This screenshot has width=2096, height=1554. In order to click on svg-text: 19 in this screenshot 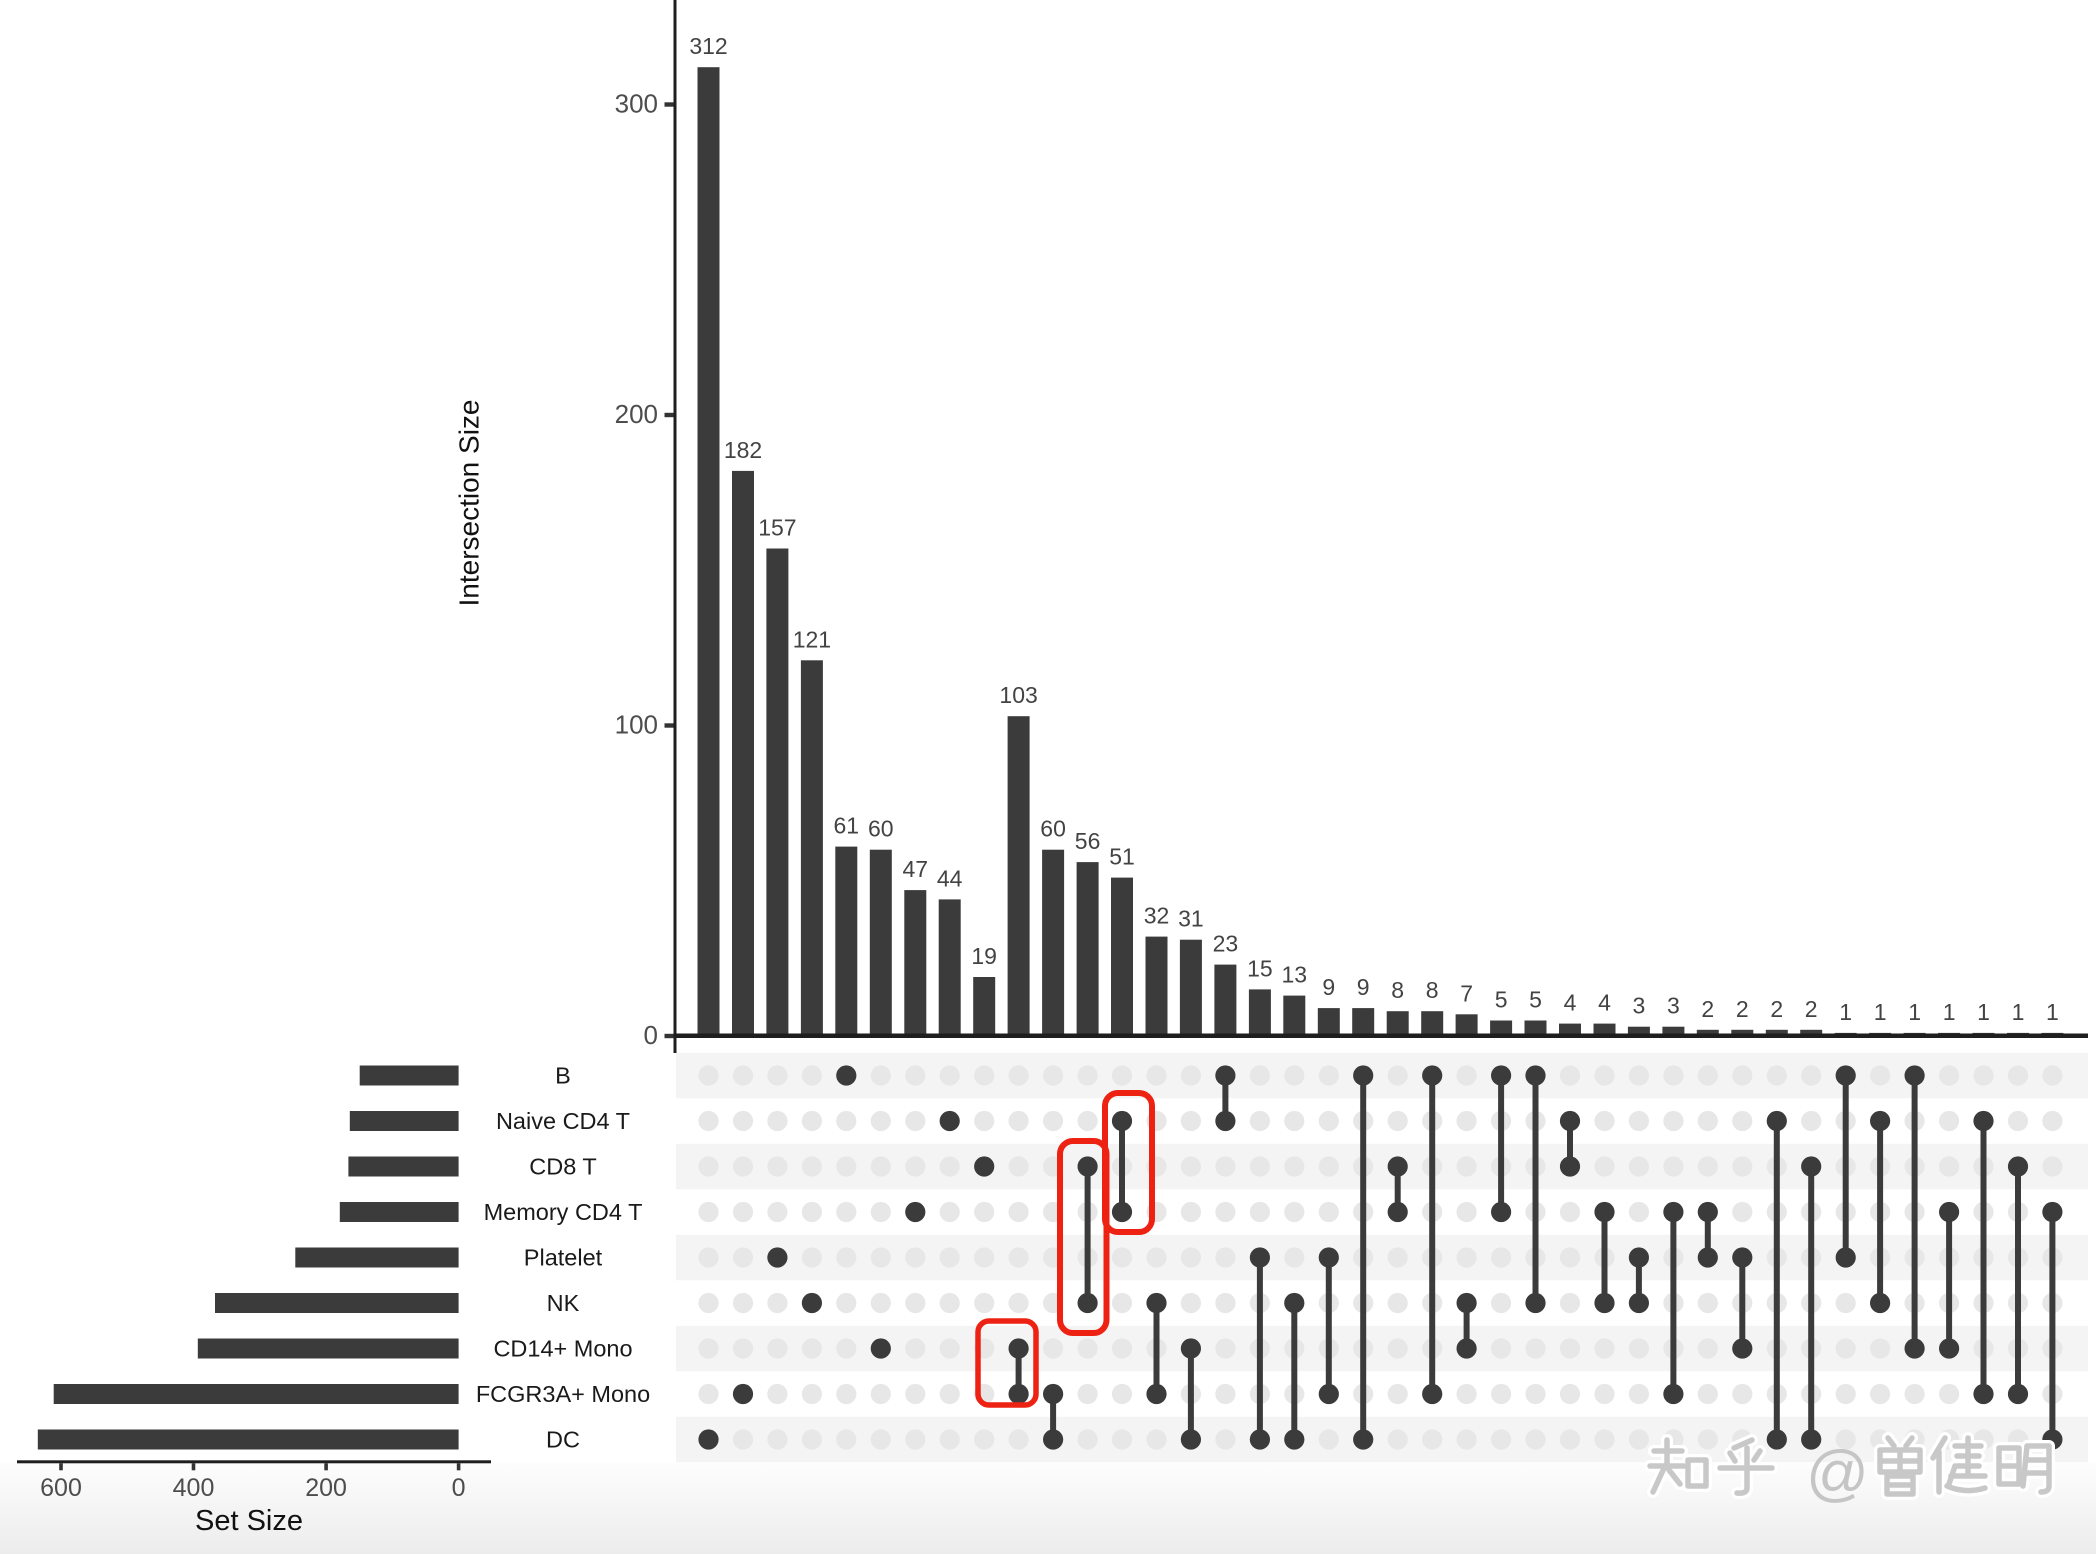, I will do `click(984, 956)`.